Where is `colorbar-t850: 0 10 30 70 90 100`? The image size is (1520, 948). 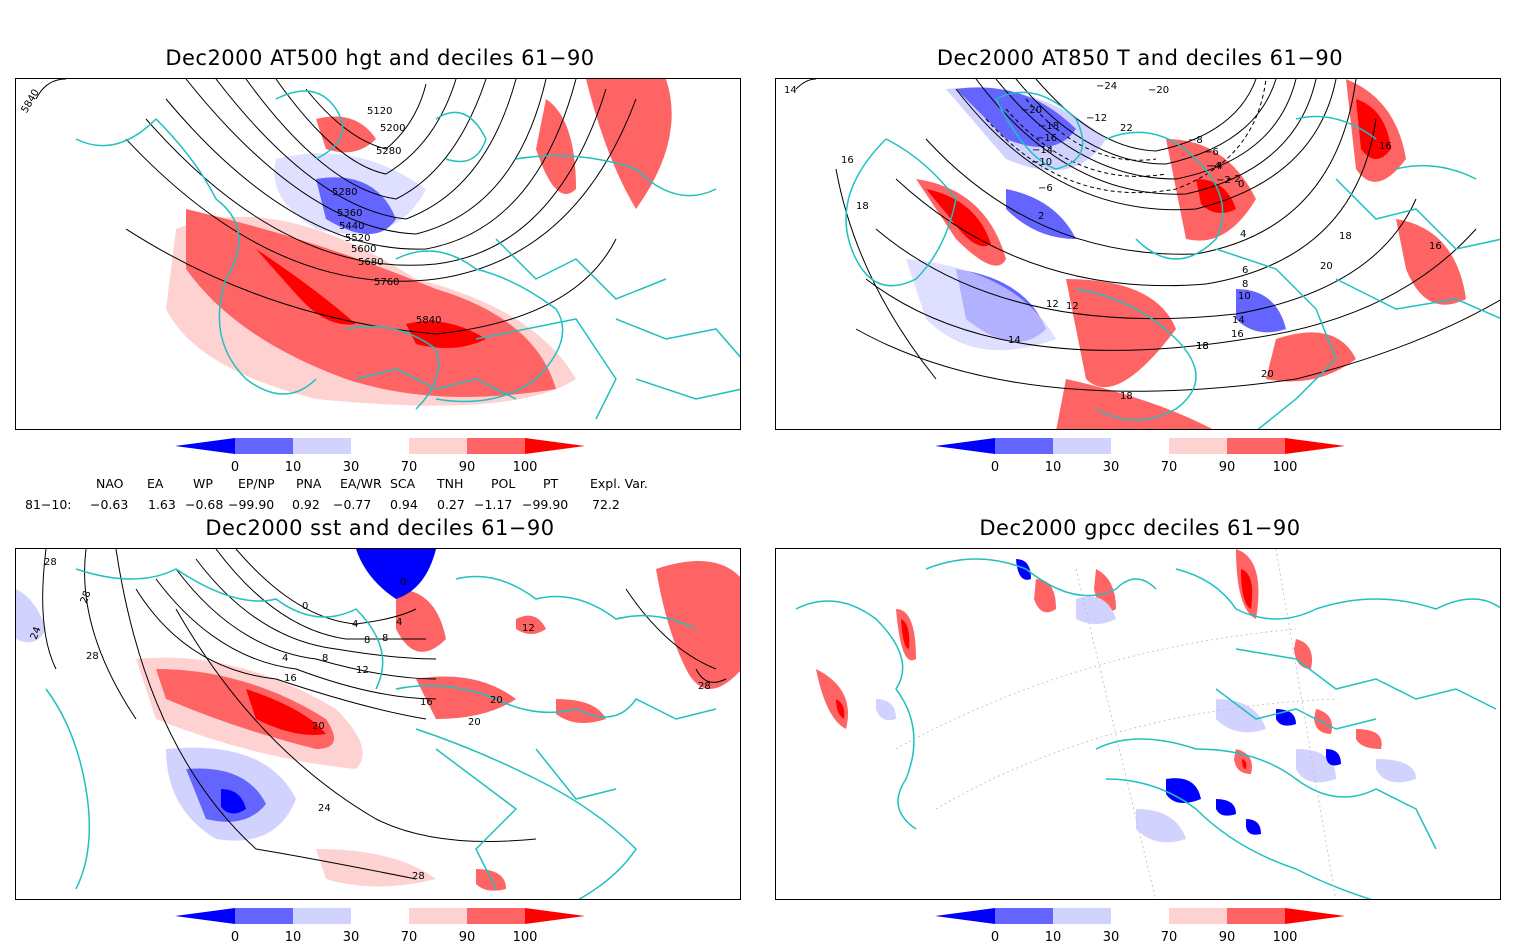
colorbar-t850: 0 10 30 70 90 100 is located at coordinates (1140, 458).